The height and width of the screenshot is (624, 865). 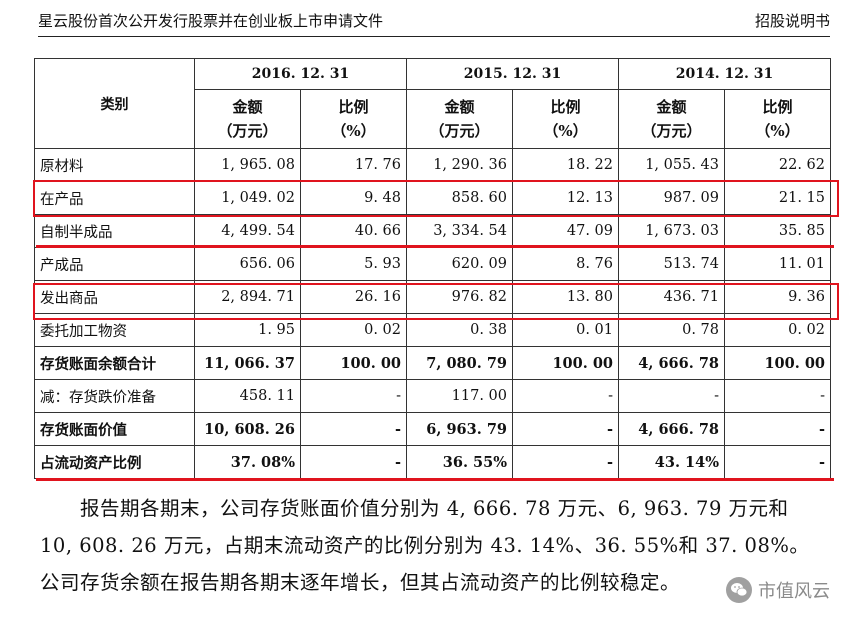 I want to click on table-cell: 9. 48, so click(x=353, y=198).